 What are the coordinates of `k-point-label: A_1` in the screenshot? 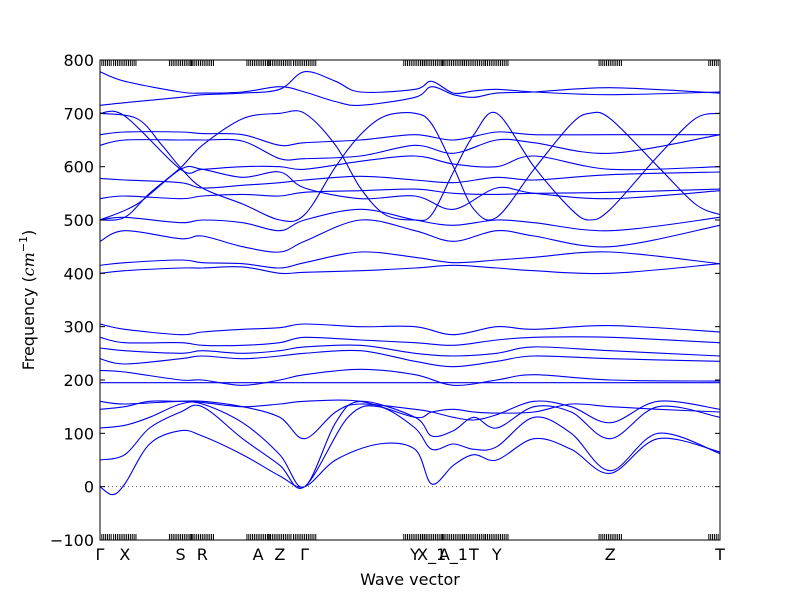 It's located at (453, 555).